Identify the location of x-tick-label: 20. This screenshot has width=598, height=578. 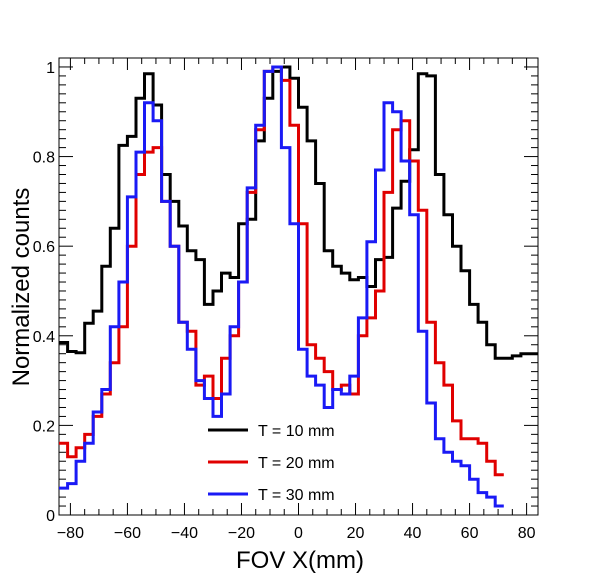
(356, 533).